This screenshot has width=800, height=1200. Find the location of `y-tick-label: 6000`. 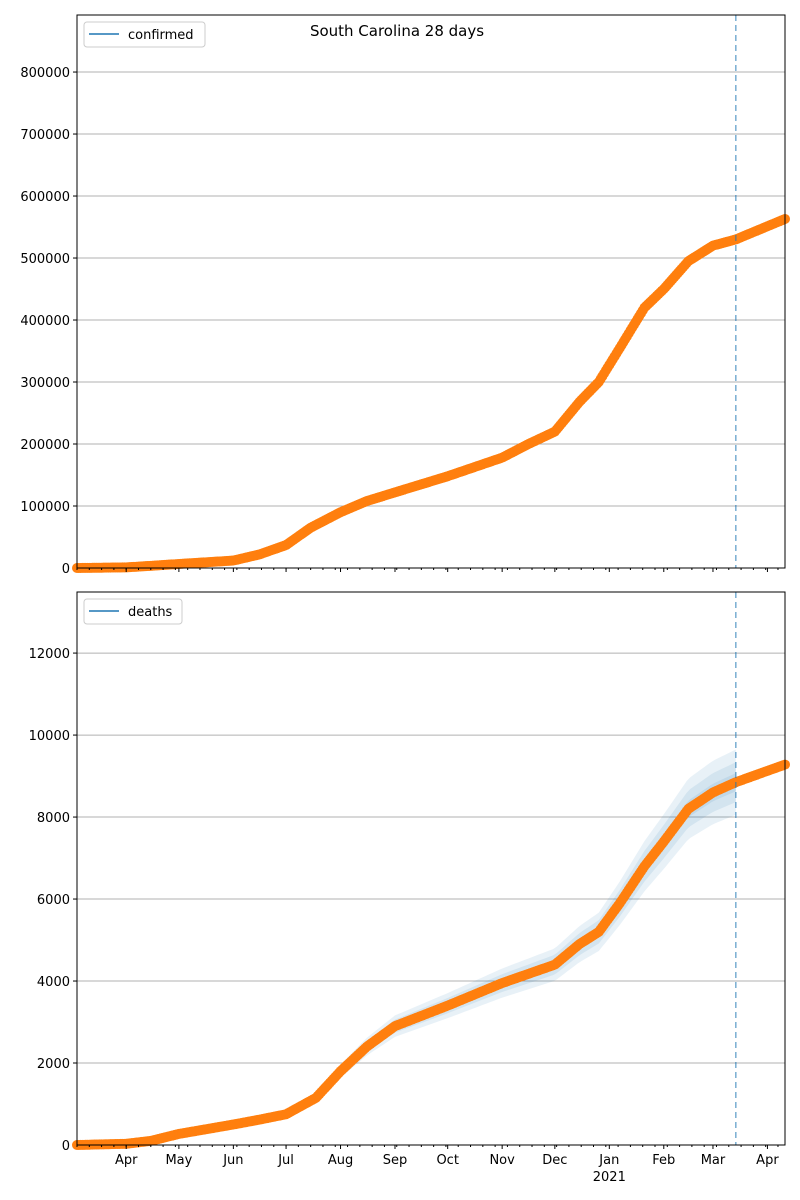

y-tick-label: 6000 is located at coordinates (53, 900).